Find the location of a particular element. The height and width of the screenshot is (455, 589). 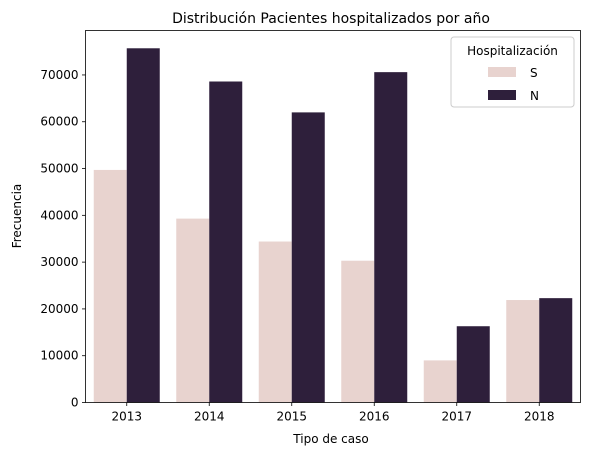

bar-s-2016 is located at coordinates (358, 331).